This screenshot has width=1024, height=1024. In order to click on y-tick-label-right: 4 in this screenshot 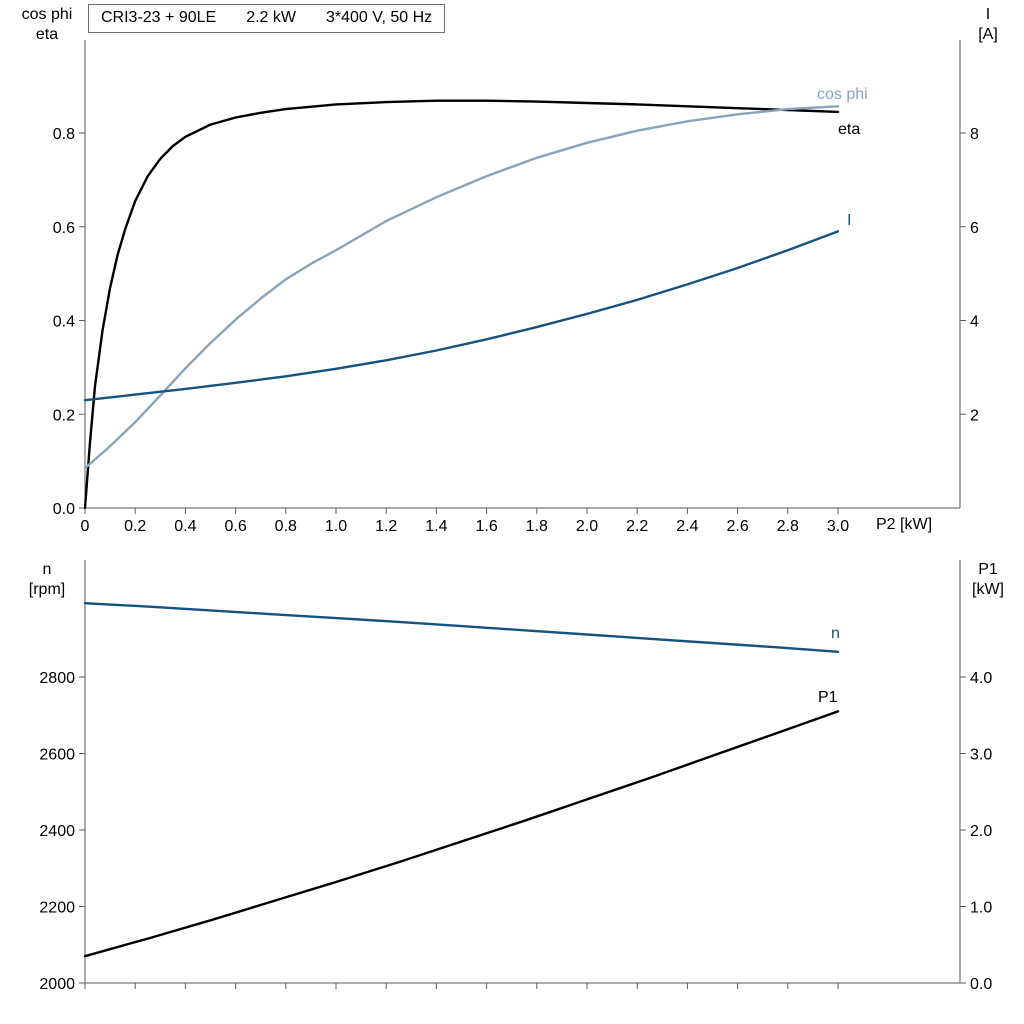, I will do `click(974, 322)`.